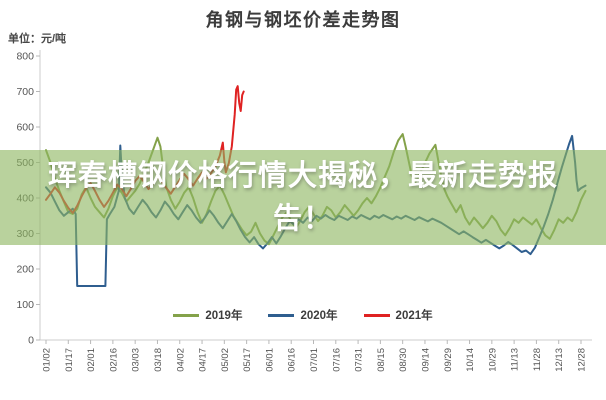 The width and height of the screenshot is (606, 400). I want to click on x-tick-label: 06/01, so click(269, 360).